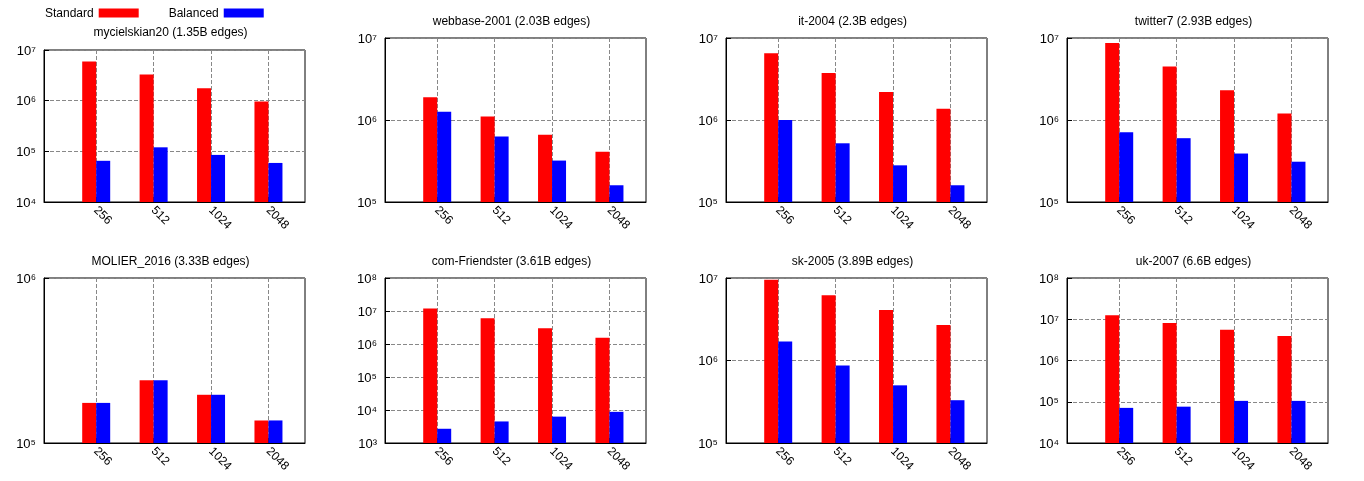 The width and height of the screenshot is (1364, 481). What do you see at coordinates (69, 13) in the screenshot?
I see `legend-label: Standard` at bounding box center [69, 13].